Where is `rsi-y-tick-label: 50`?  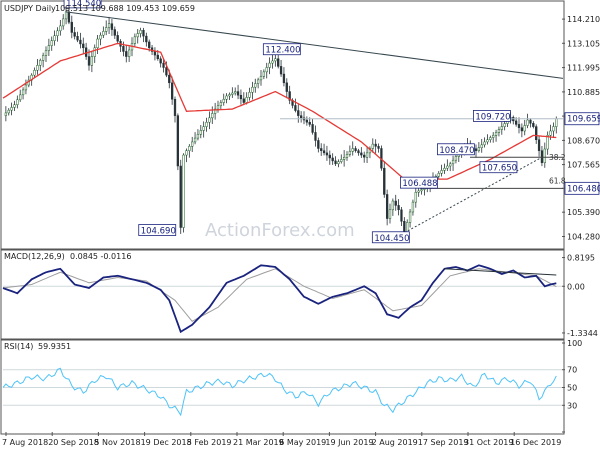
rsi-y-tick-label: 50 is located at coordinates (572, 388).